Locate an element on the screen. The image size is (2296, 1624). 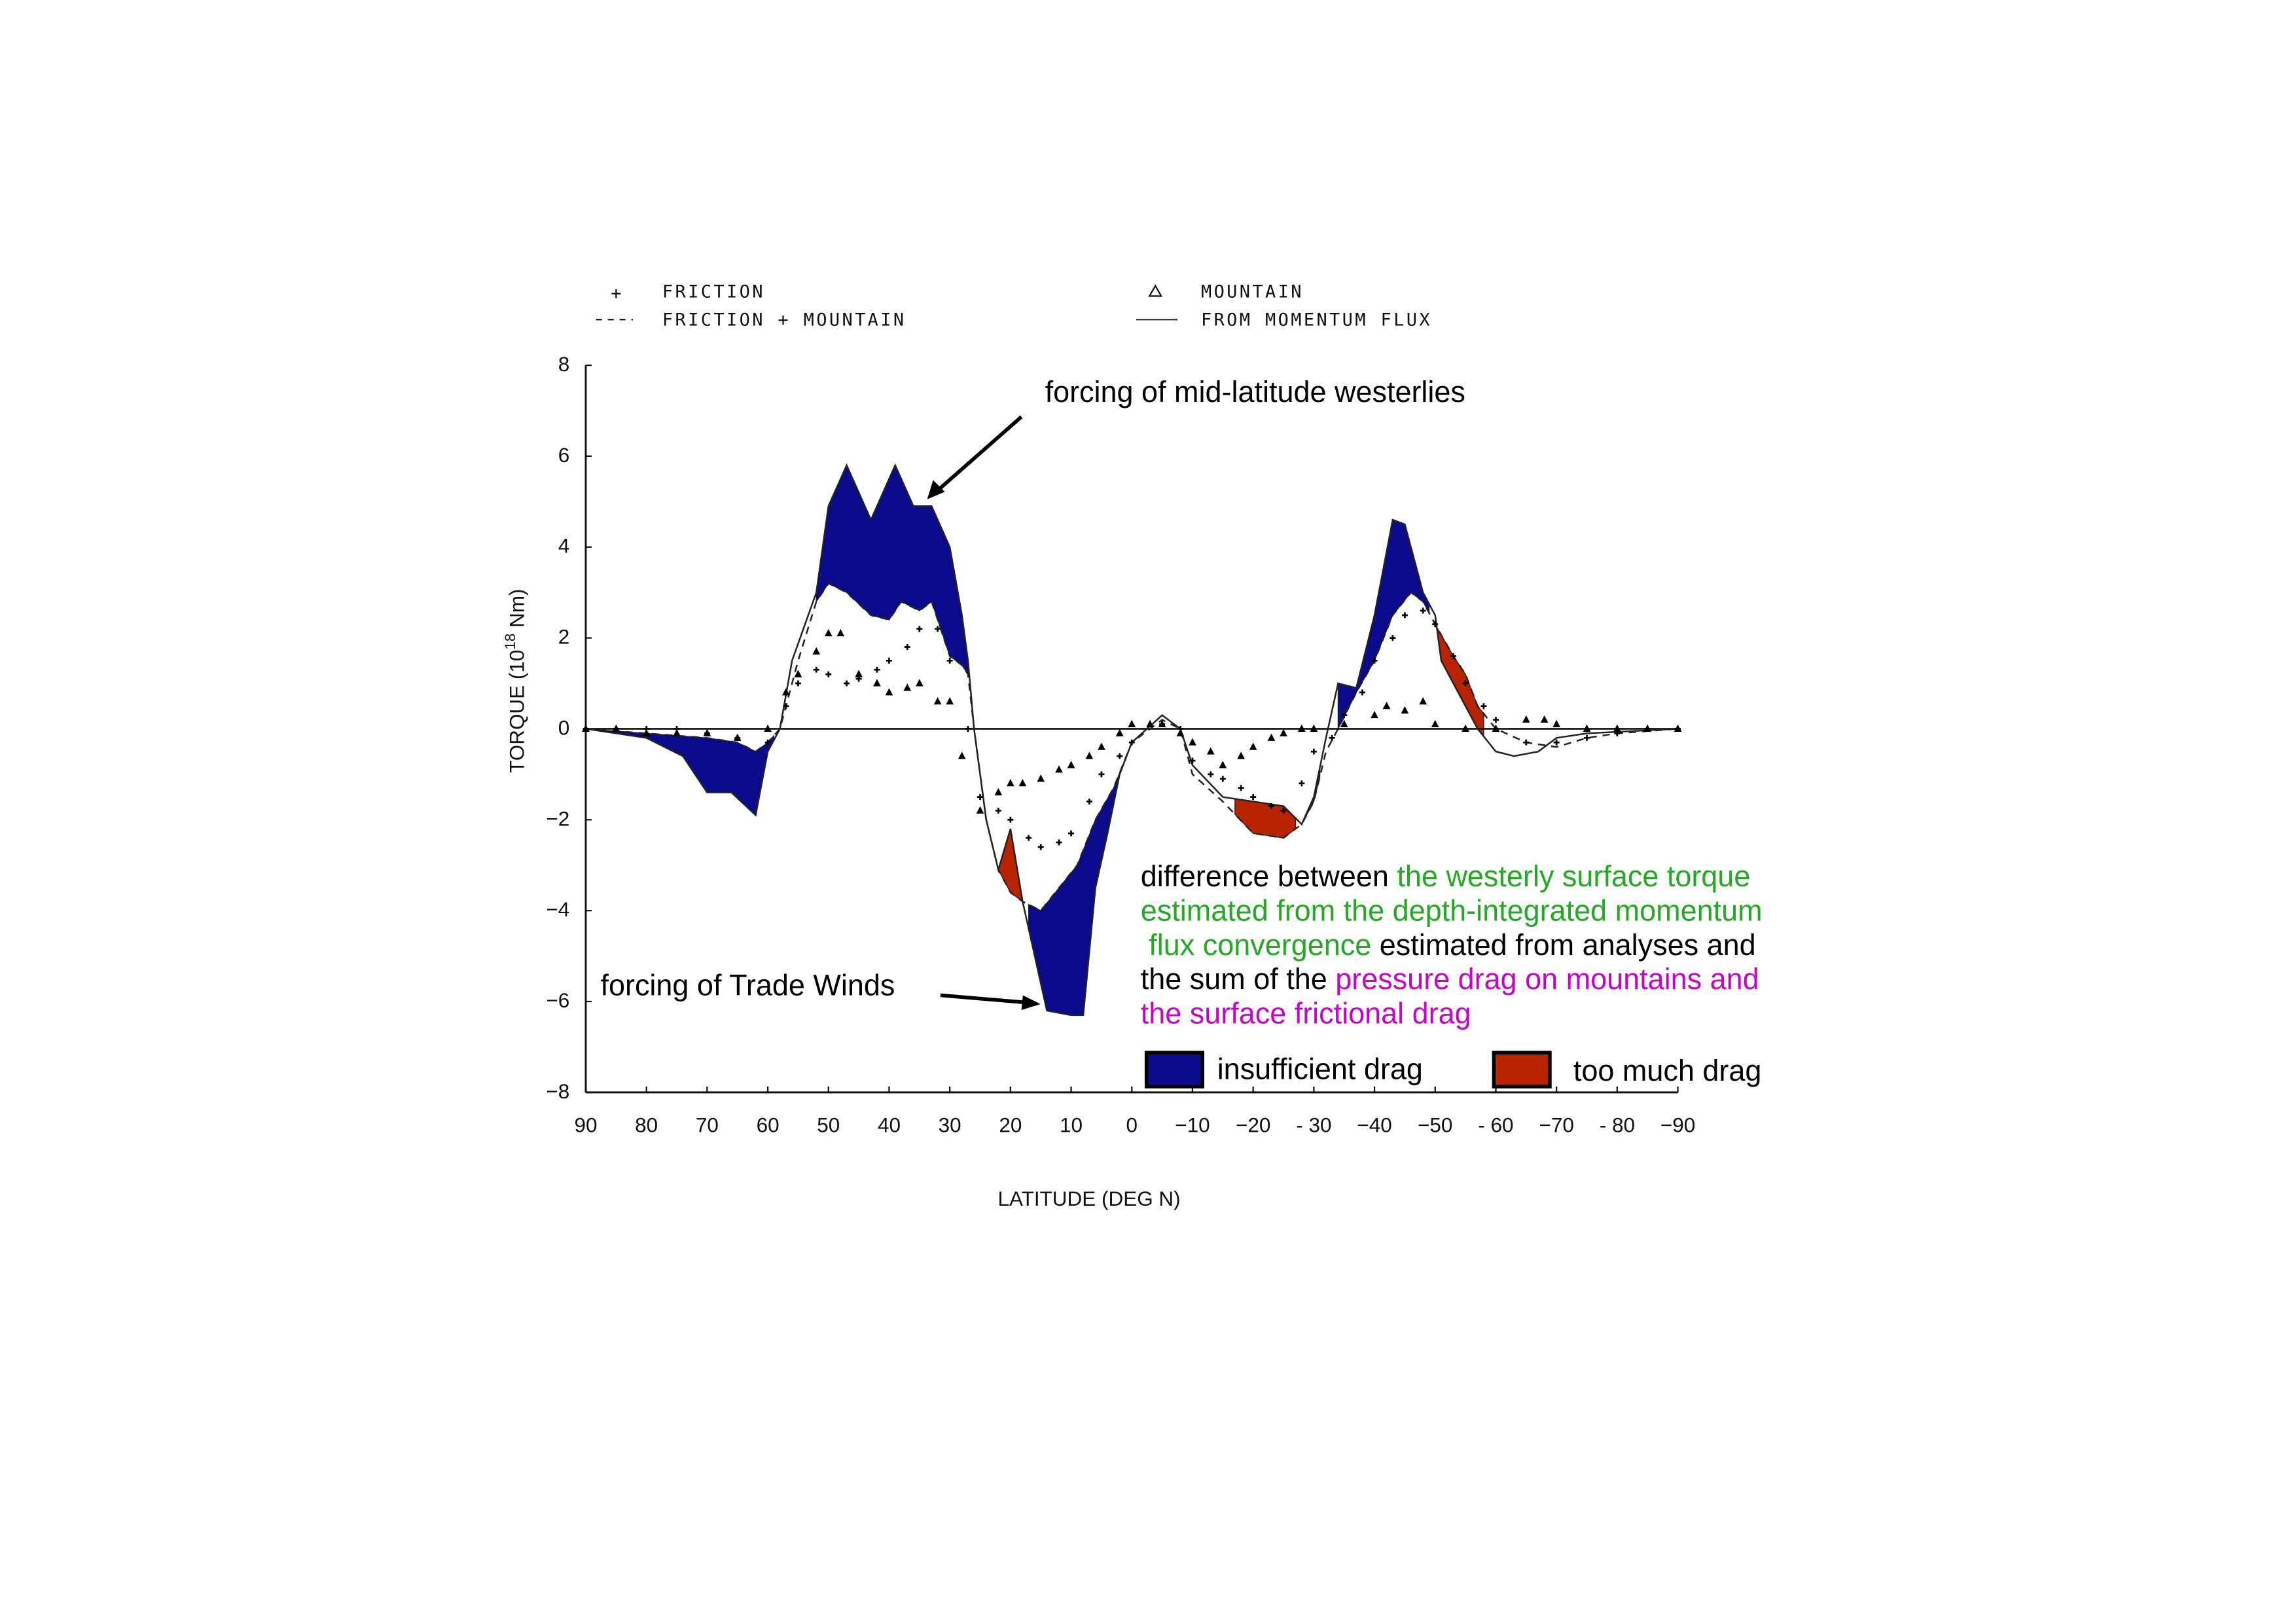
x-tick-label: −40 is located at coordinates (1374, 1125).